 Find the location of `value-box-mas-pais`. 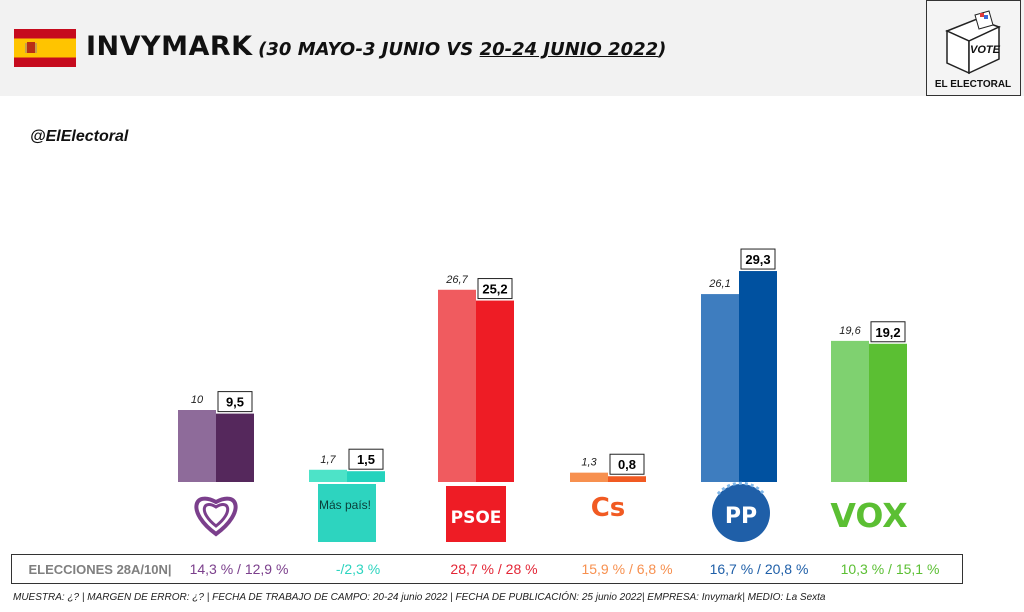

value-box-mas-pais is located at coordinates (366, 459).